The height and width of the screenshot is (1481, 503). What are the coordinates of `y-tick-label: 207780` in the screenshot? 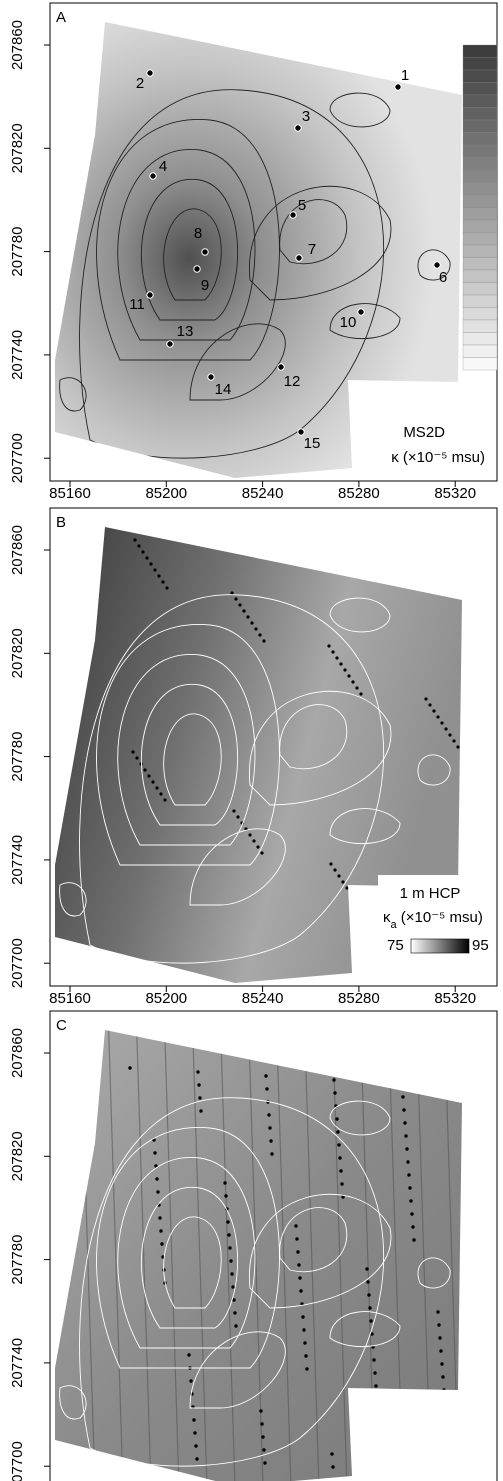 It's located at (17, 1260).